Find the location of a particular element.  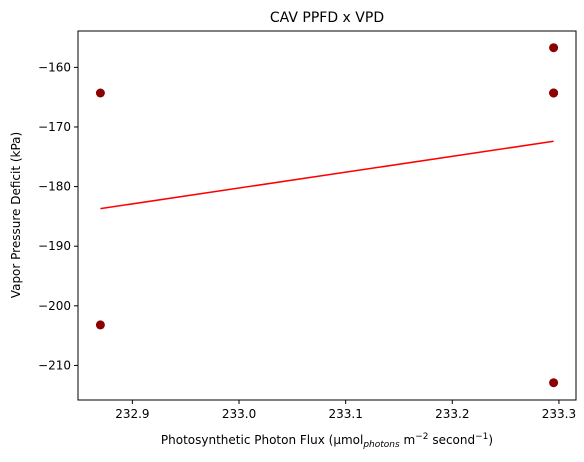

y-axis-label: Vapor Pressure Deficit (kPa) is located at coordinates (16, 215).